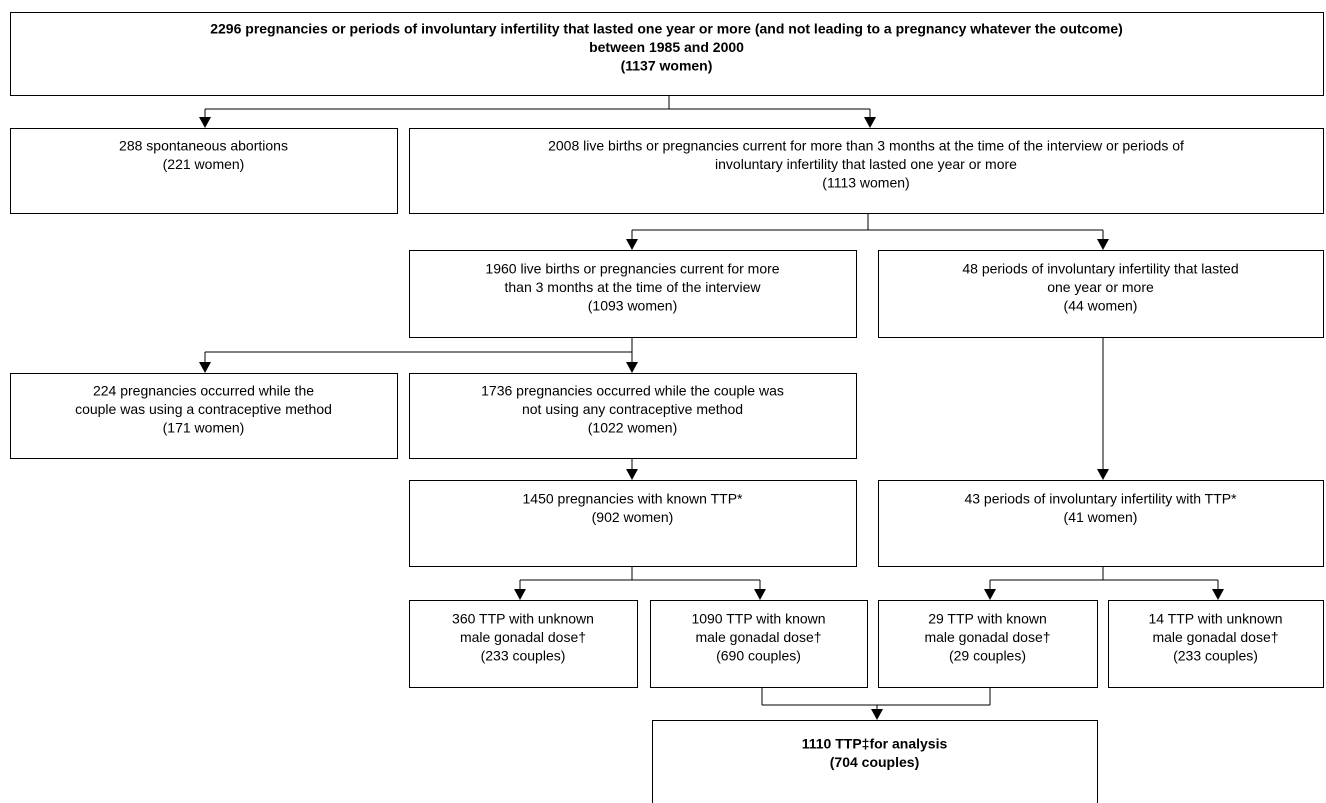  What do you see at coordinates (204, 428) in the screenshot?
I see `node-text: (171 women)` at bounding box center [204, 428].